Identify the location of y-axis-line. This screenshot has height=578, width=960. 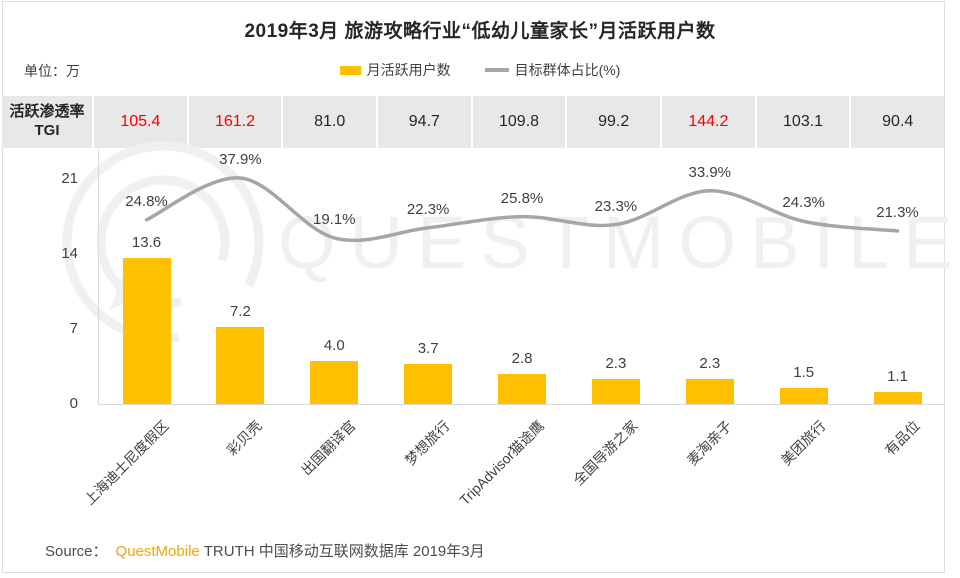
(98, 277).